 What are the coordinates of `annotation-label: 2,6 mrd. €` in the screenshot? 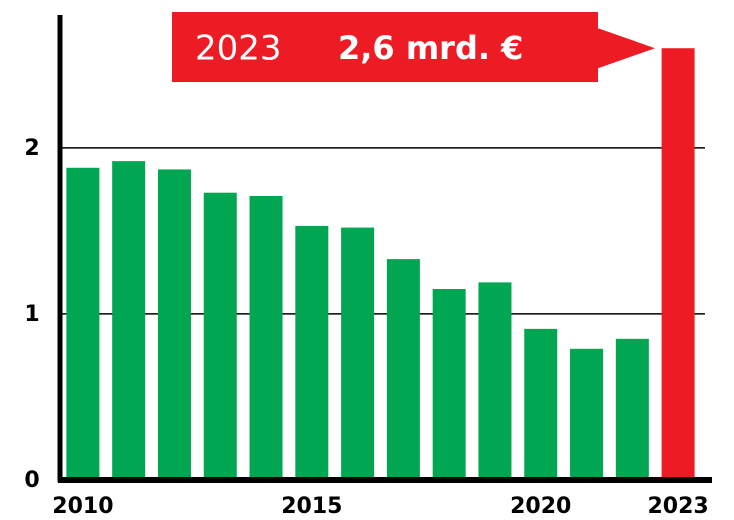 It's located at (430, 48).